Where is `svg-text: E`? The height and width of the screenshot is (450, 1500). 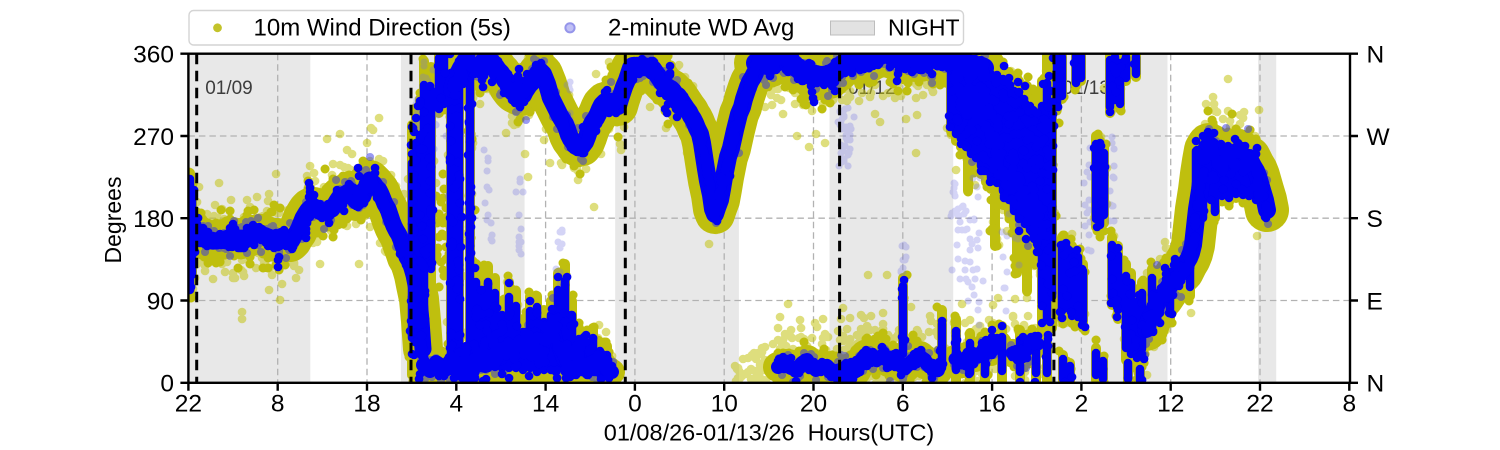 svg-text: E is located at coordinates (1375, 301).